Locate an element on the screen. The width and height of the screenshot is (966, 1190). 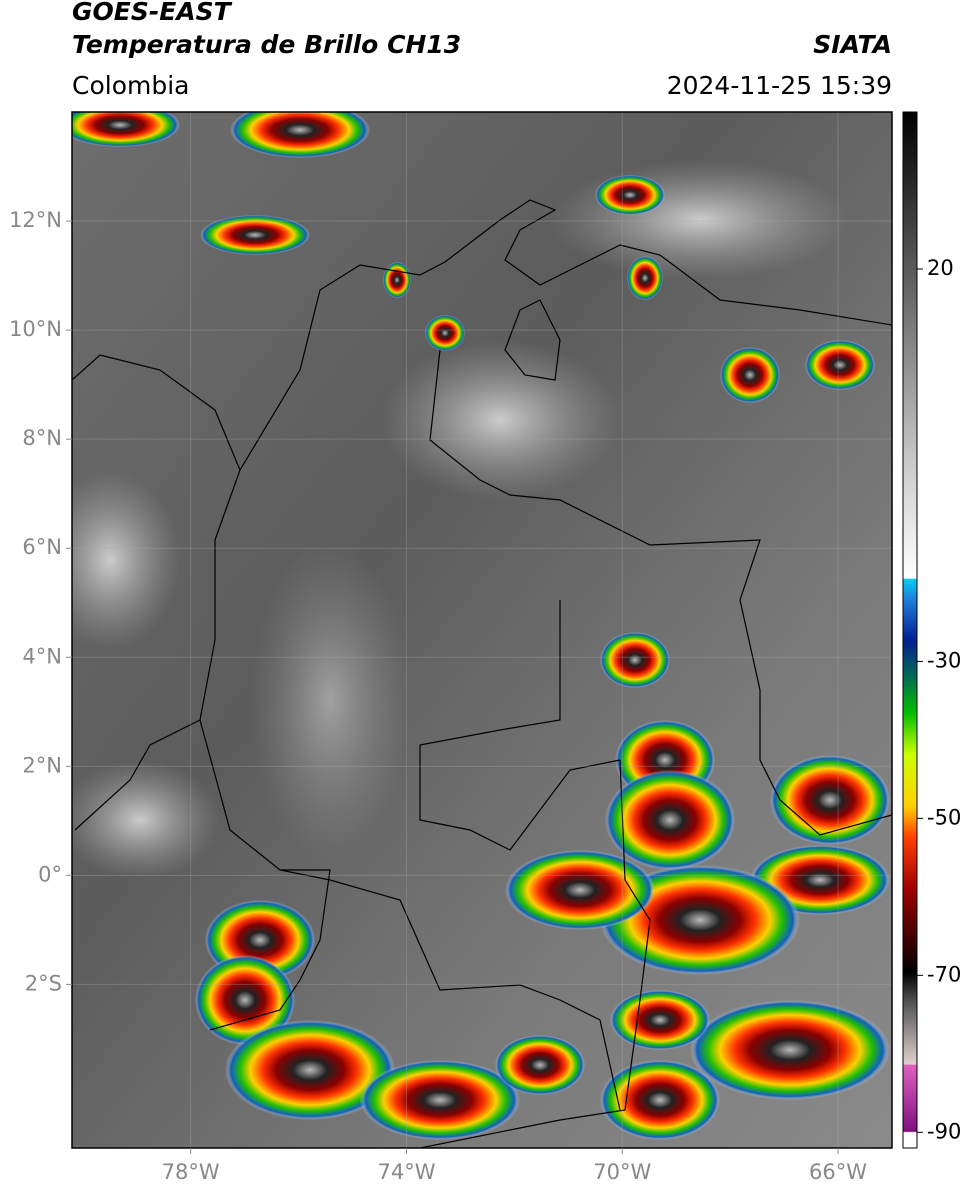
y-tick-label: 10°N is located at coordinates (35, 329).